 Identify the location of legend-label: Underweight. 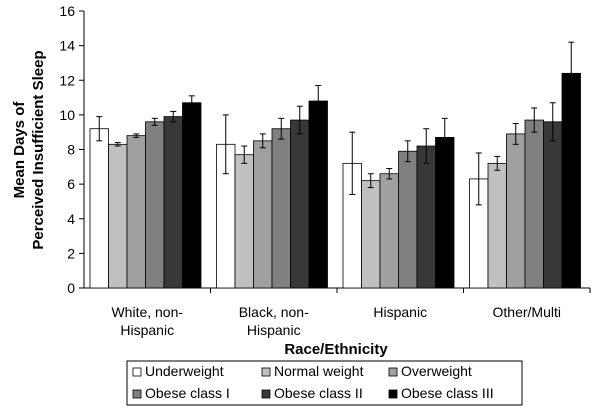
(184, 371).